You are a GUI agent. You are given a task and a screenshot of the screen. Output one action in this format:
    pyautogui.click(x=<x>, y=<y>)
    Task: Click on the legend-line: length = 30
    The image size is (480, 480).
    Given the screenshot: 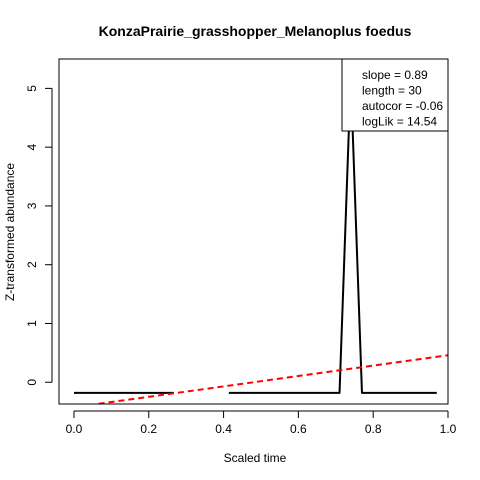 What is the action you would take?
    pyautogui.click(x=392, y=91)
    